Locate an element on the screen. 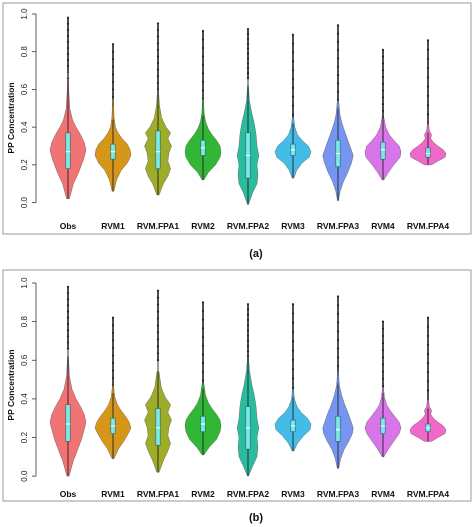 The image size is (474, 527). y-tick-label: 0.2 is located at coordinates (24, 165).